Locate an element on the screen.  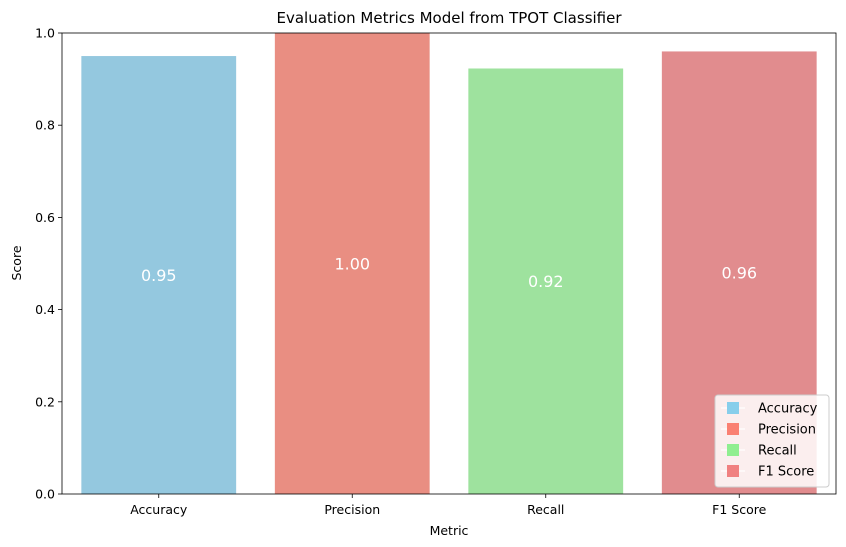
y-tick-label: 1.0 is located at coordinates (45, 33).